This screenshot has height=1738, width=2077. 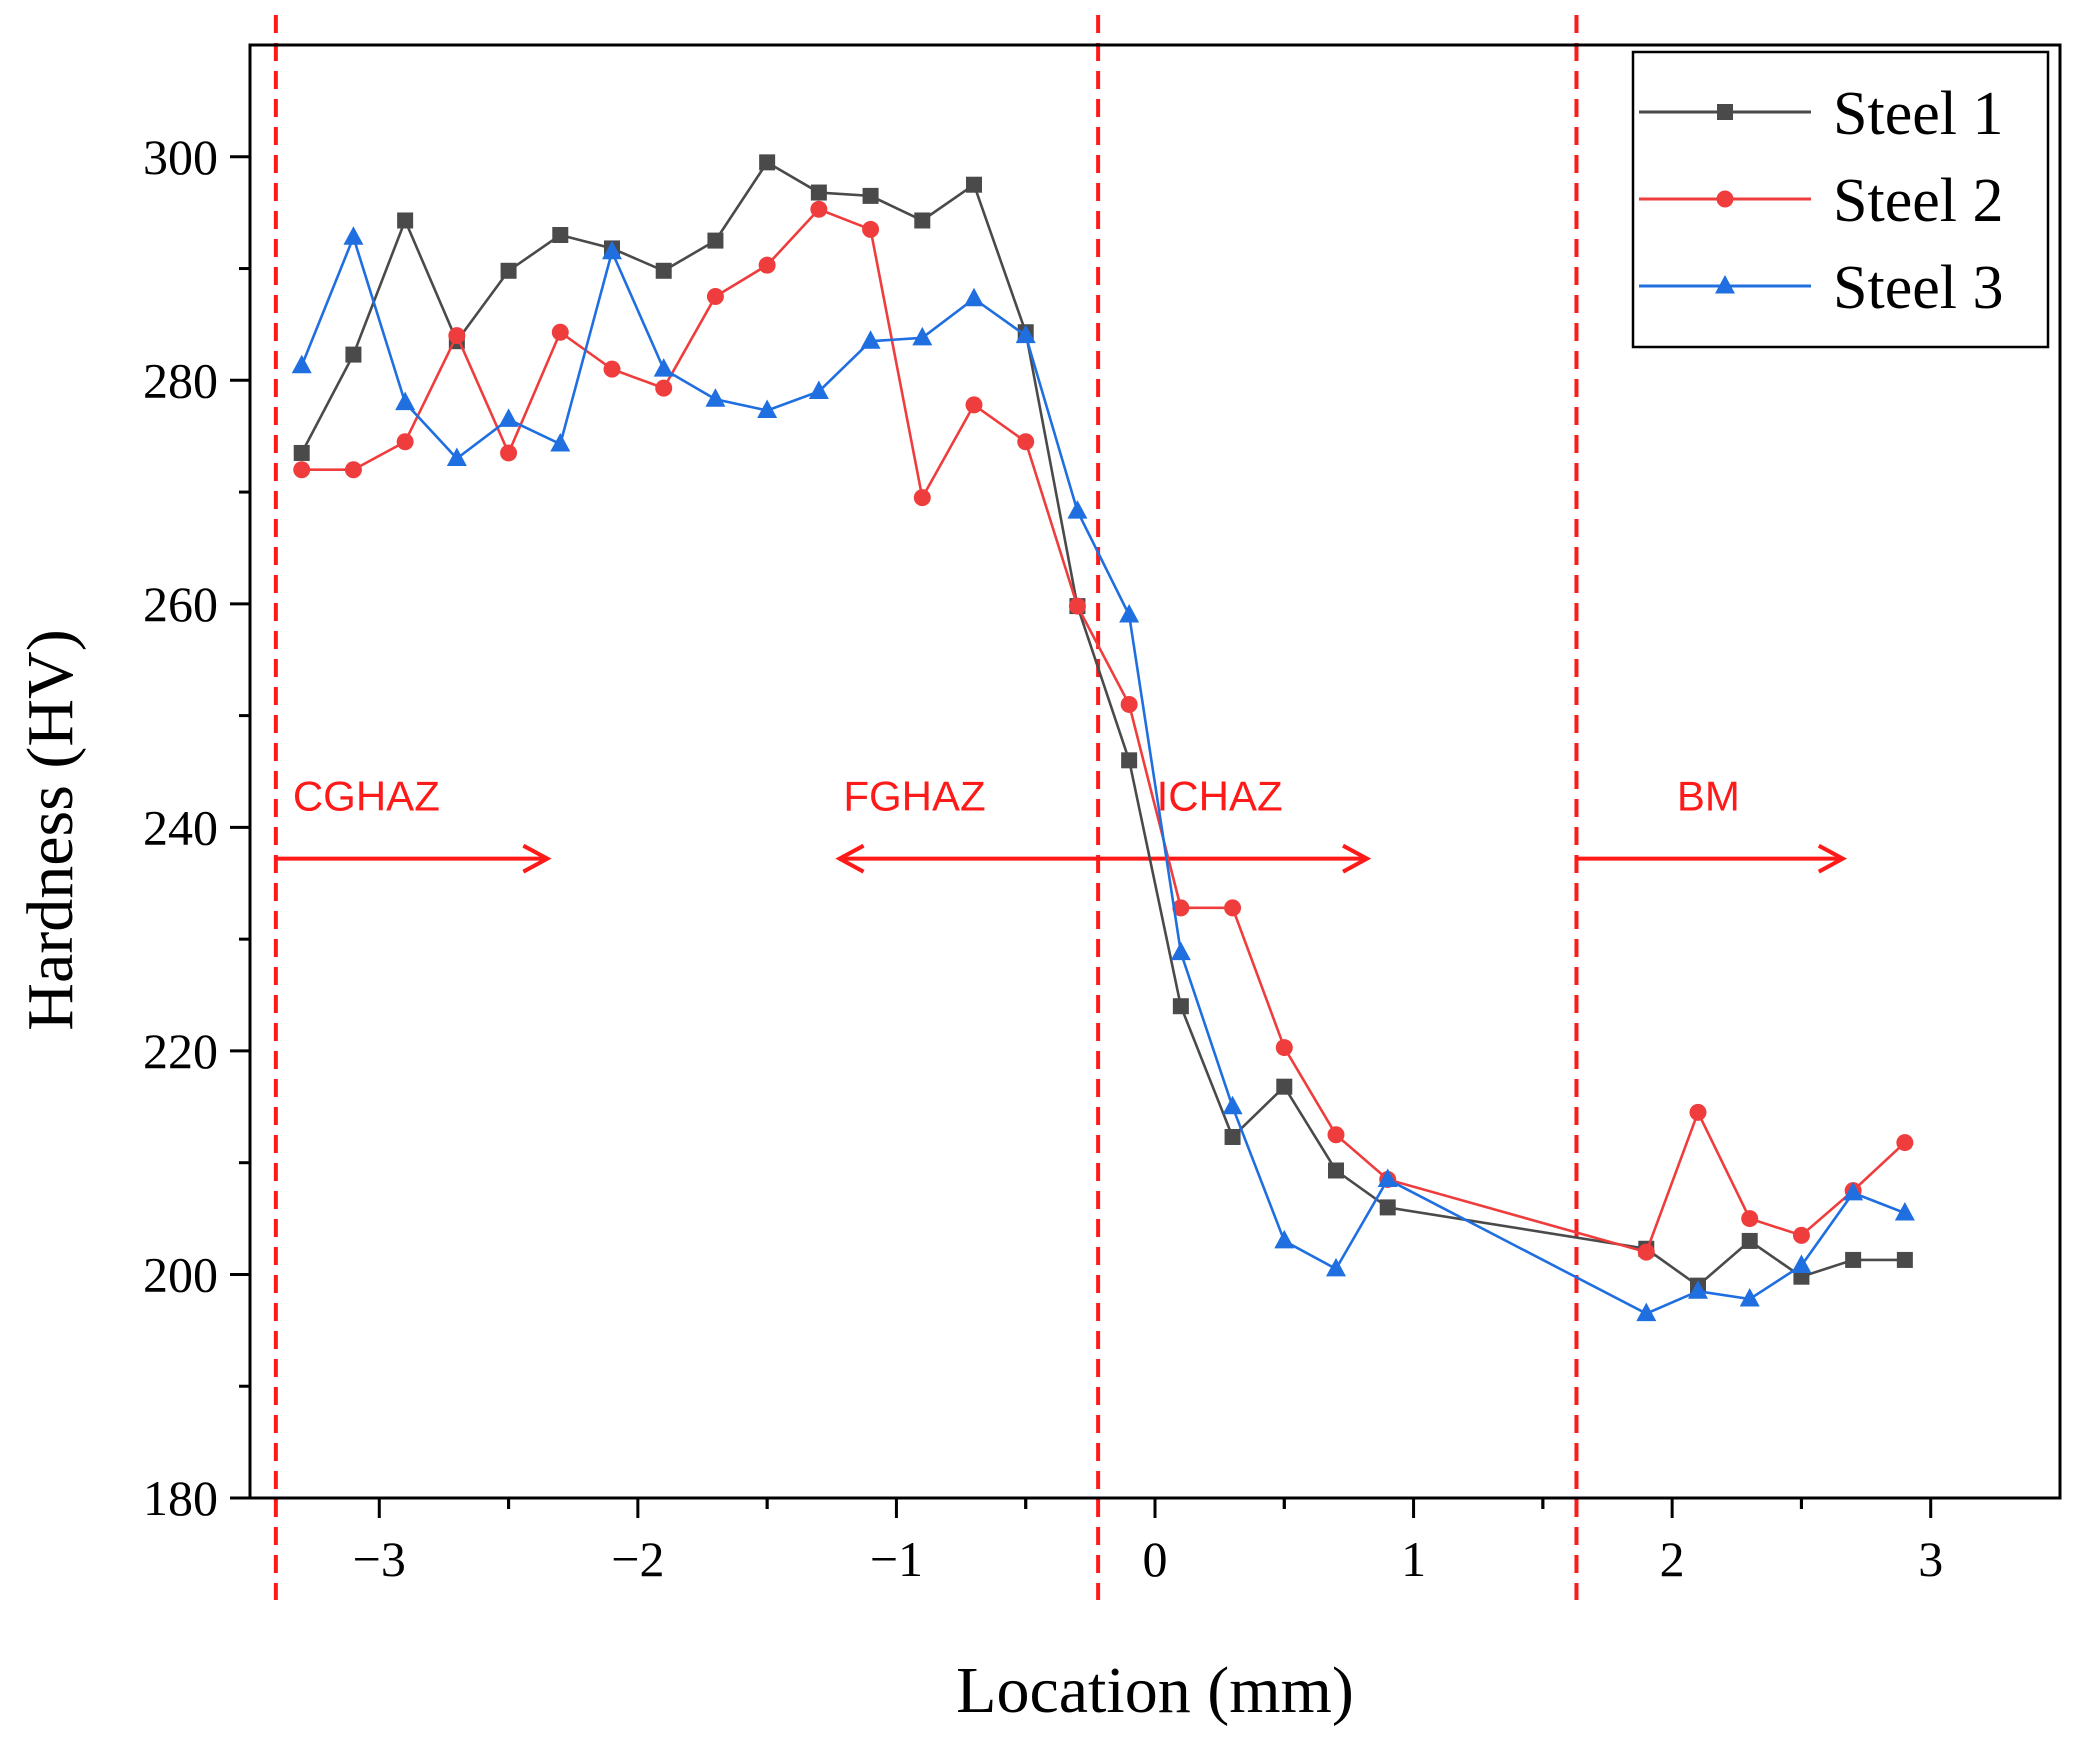 I want to click on y-axis-title: Hardness (HV), so click(x=50, y=829).